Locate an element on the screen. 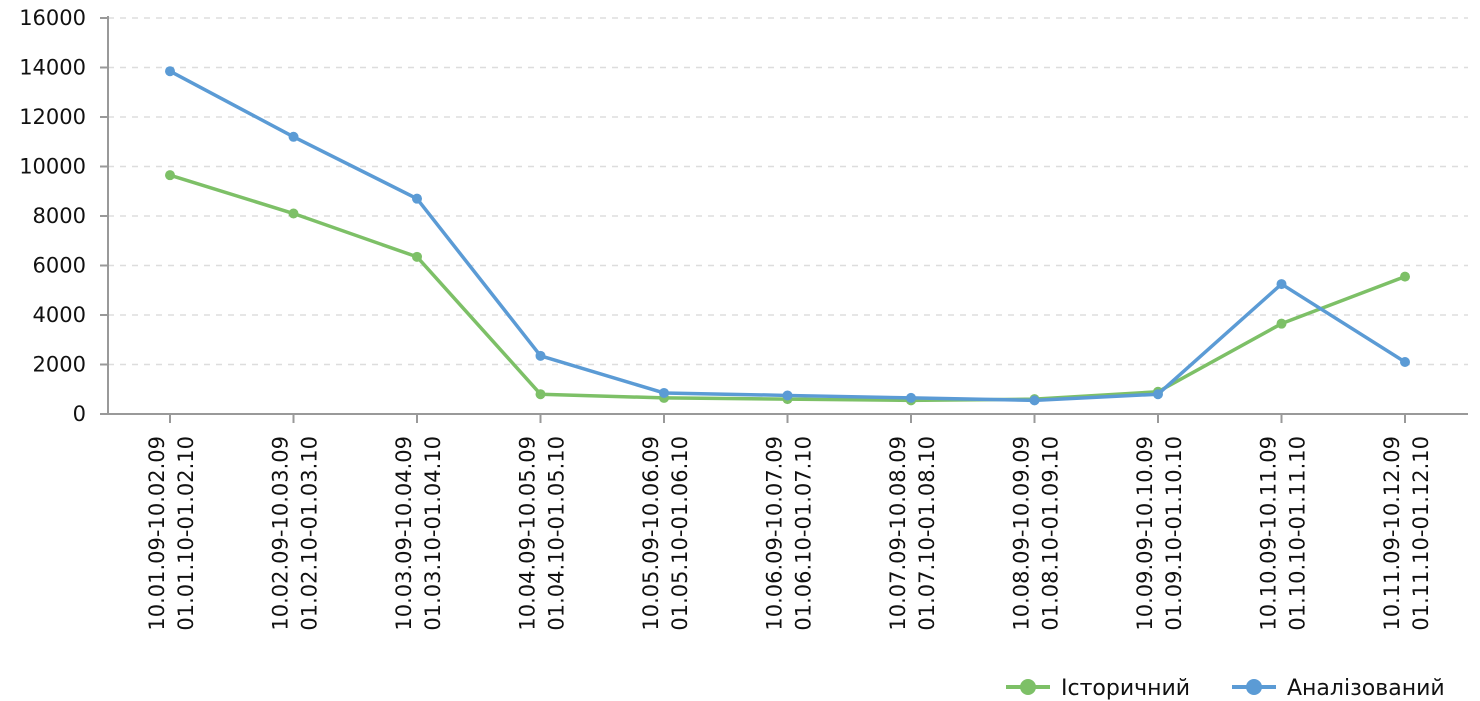  x-tick-label: 01.08.10-01.09.10 is located at coordinates (1051, 533).